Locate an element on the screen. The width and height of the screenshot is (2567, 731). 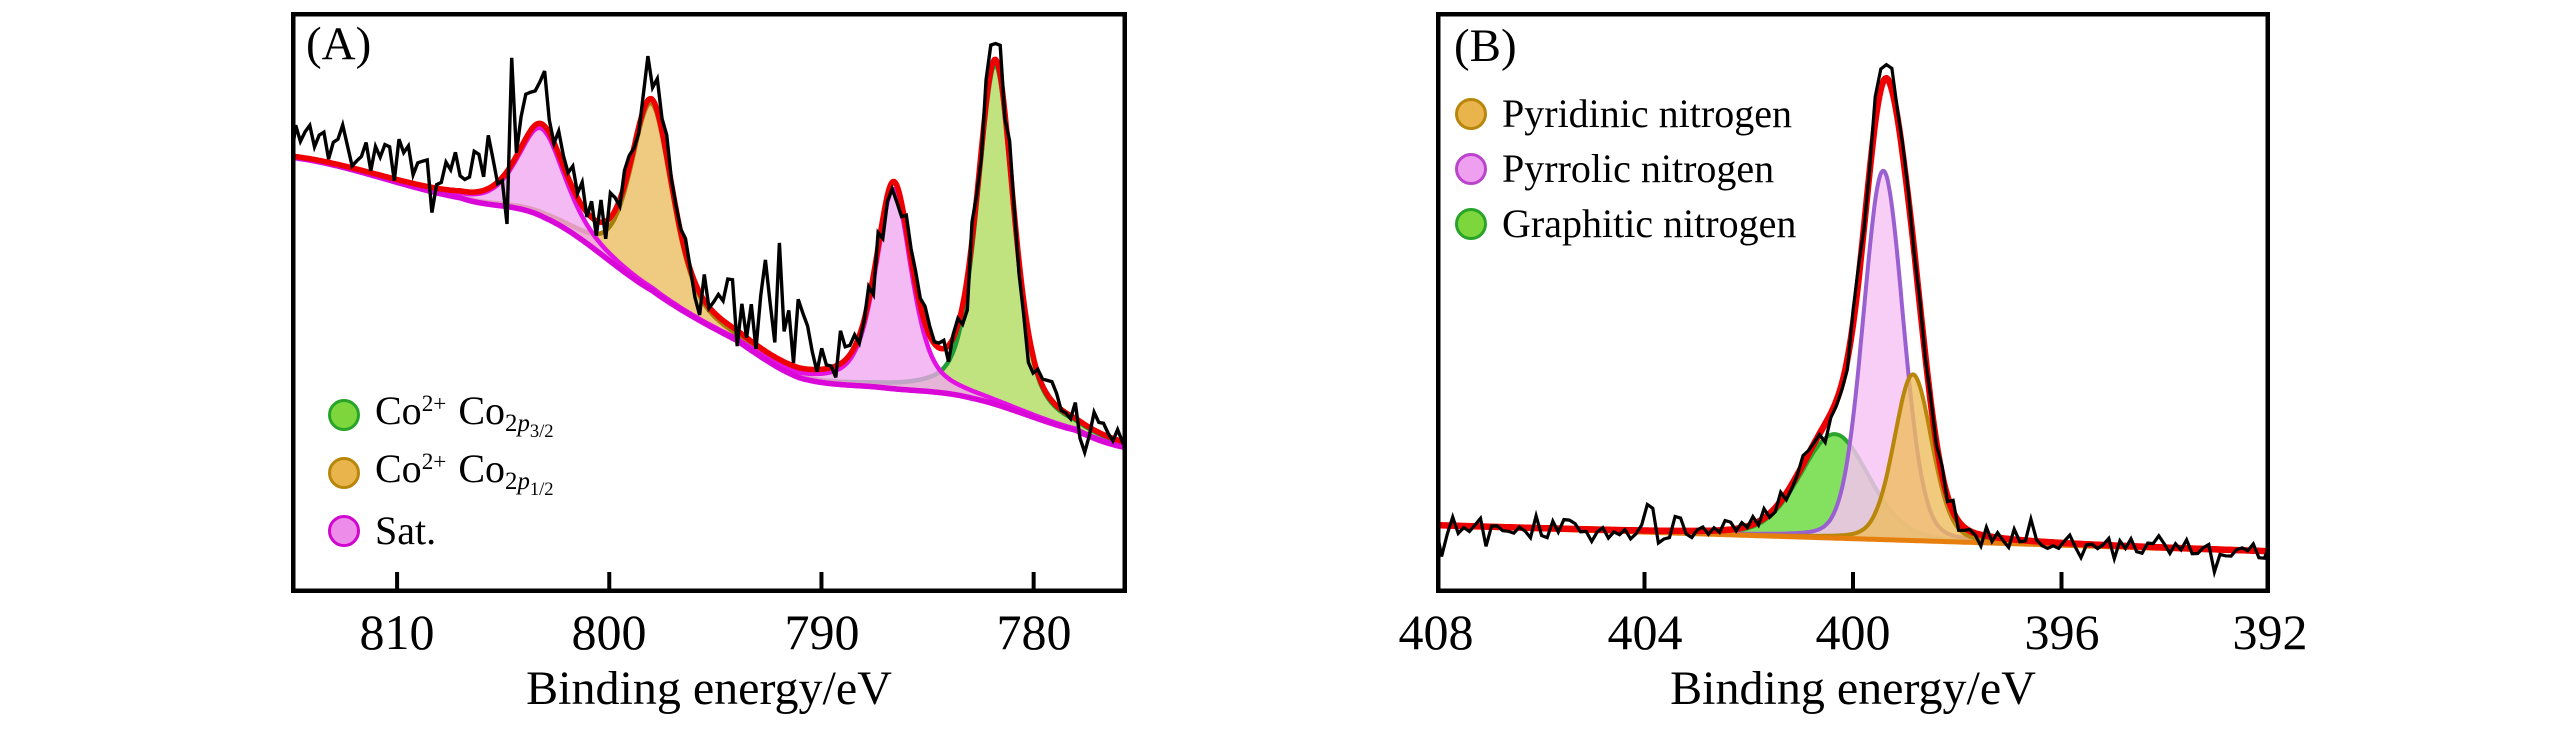
x-tick-label: 790 is located at coordinates (822, 632).